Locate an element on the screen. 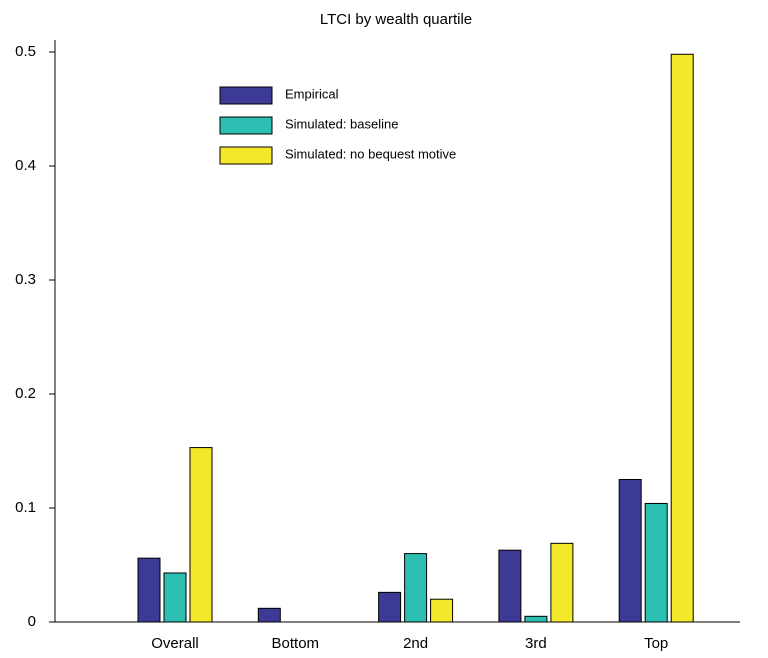 Image resolution: width=768 pixels, height=658 pixels. x-tick-label: Top is located at coordinates (656, 643).